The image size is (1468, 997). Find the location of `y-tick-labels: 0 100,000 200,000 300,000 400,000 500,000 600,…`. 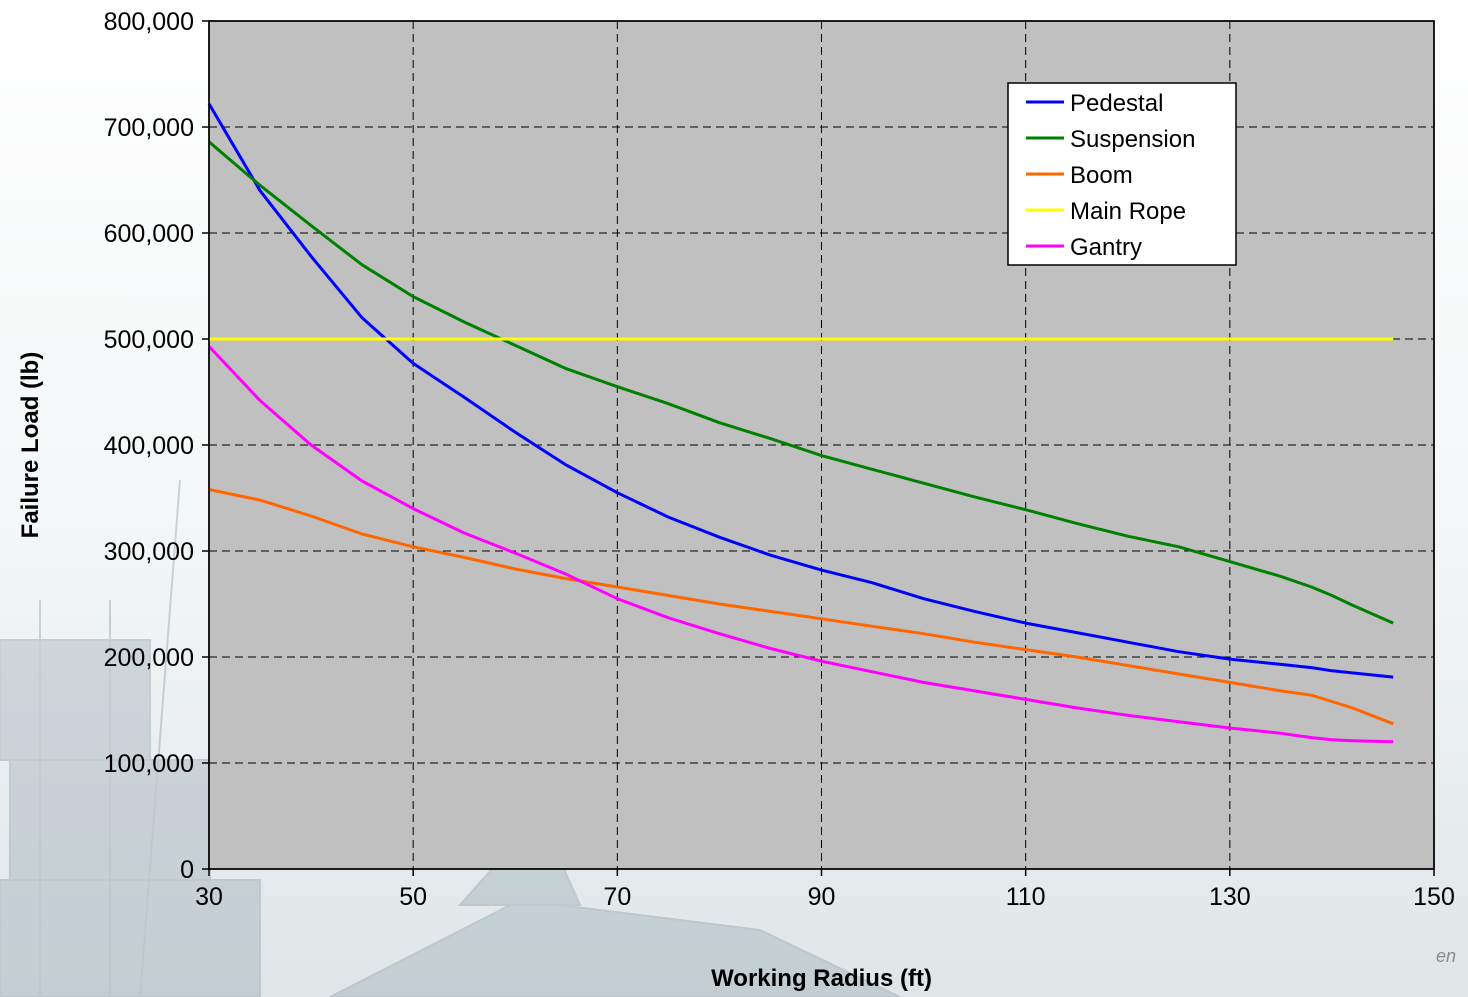

y-tick-labels: 0 100,000 200,000 300,000 400,000 500,000 600,… is located at coordinates (156, 446).